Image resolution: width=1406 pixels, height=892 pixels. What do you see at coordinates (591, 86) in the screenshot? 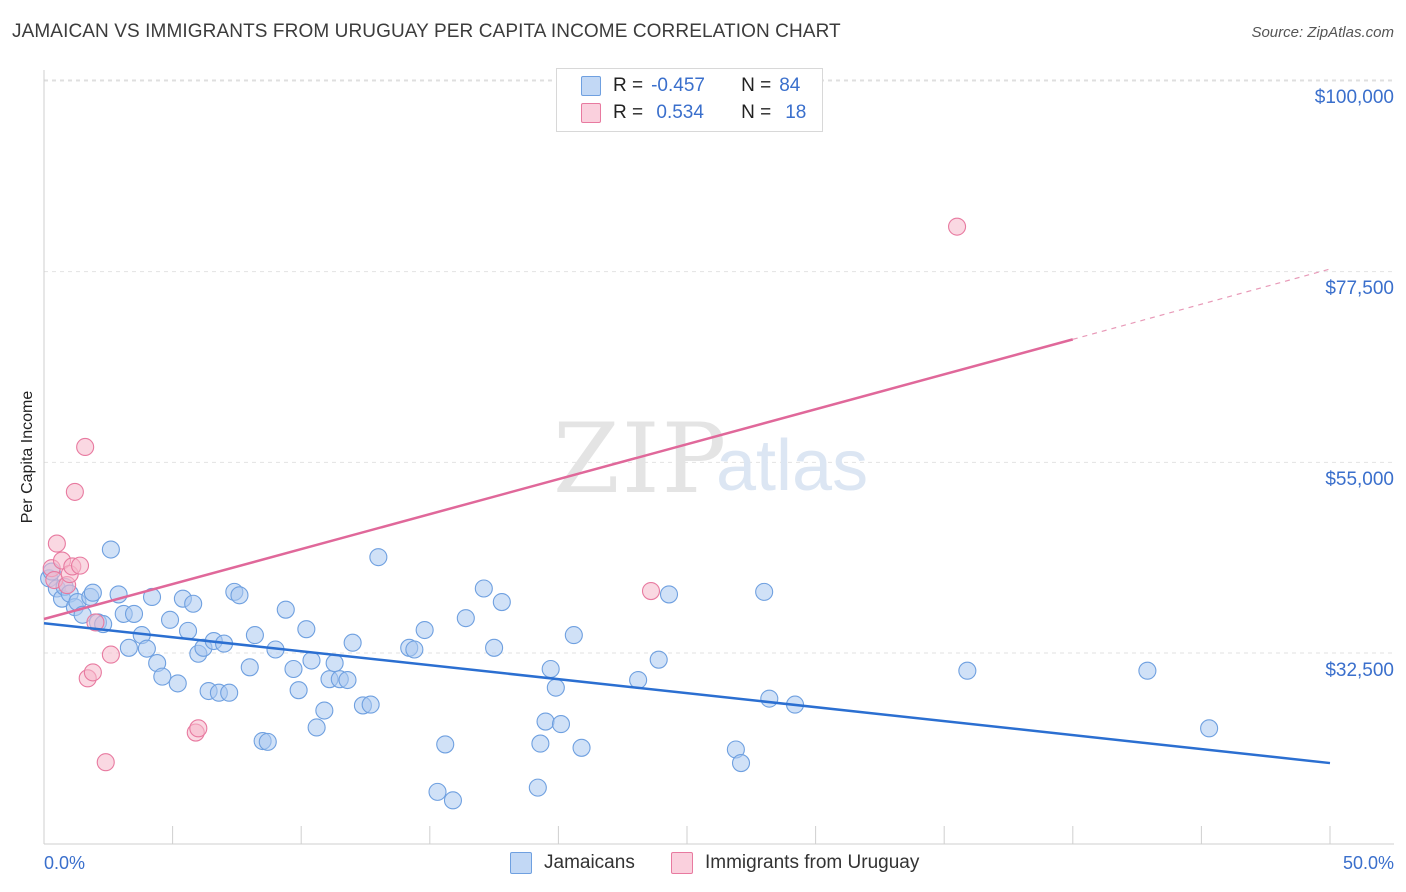
I see `legend-swatch-blue` at bounding box center [591, 86].